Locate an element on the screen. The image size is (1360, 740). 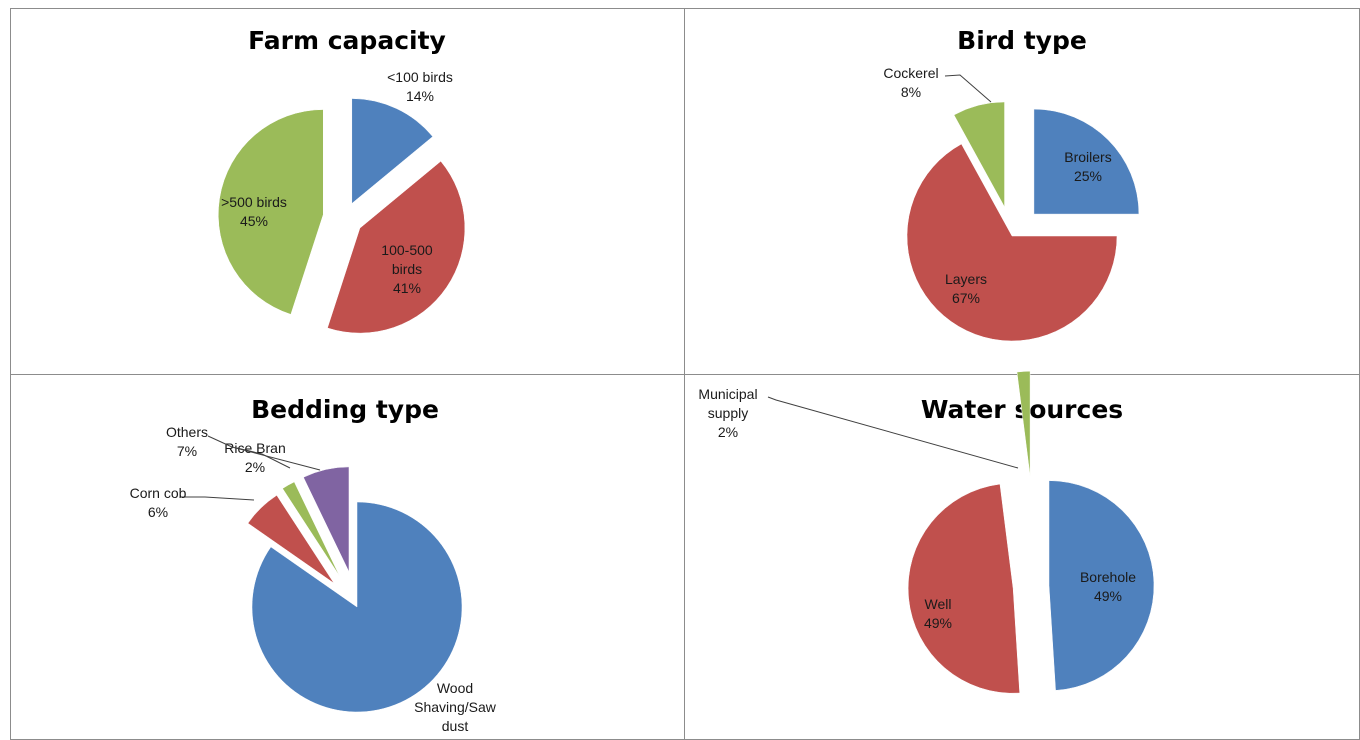
pie-slice-borehole is located at coordinates (1101, 585).